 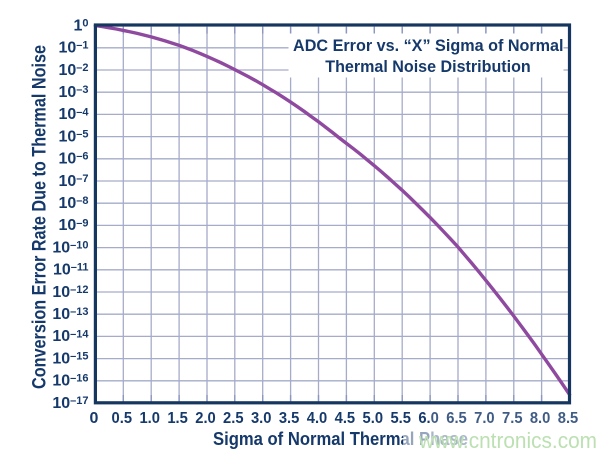 I want to click on svg-text: www.cntronics.com, so click(x=507, y=440).